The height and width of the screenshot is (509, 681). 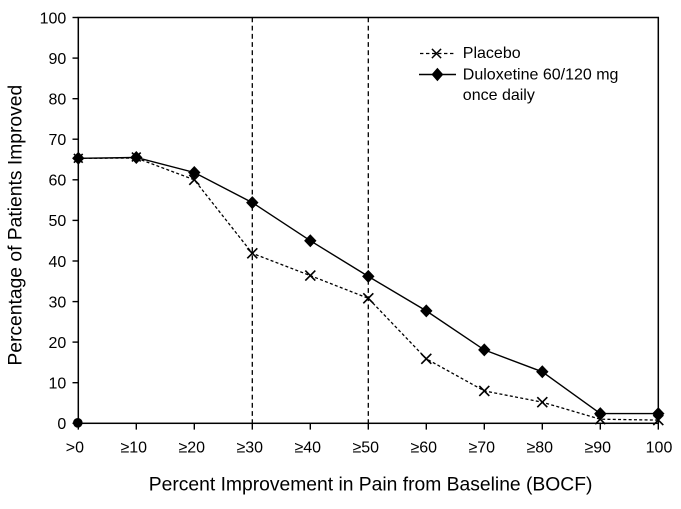 I want to click on svg-text: ≥60, so click(x=424, y=448).